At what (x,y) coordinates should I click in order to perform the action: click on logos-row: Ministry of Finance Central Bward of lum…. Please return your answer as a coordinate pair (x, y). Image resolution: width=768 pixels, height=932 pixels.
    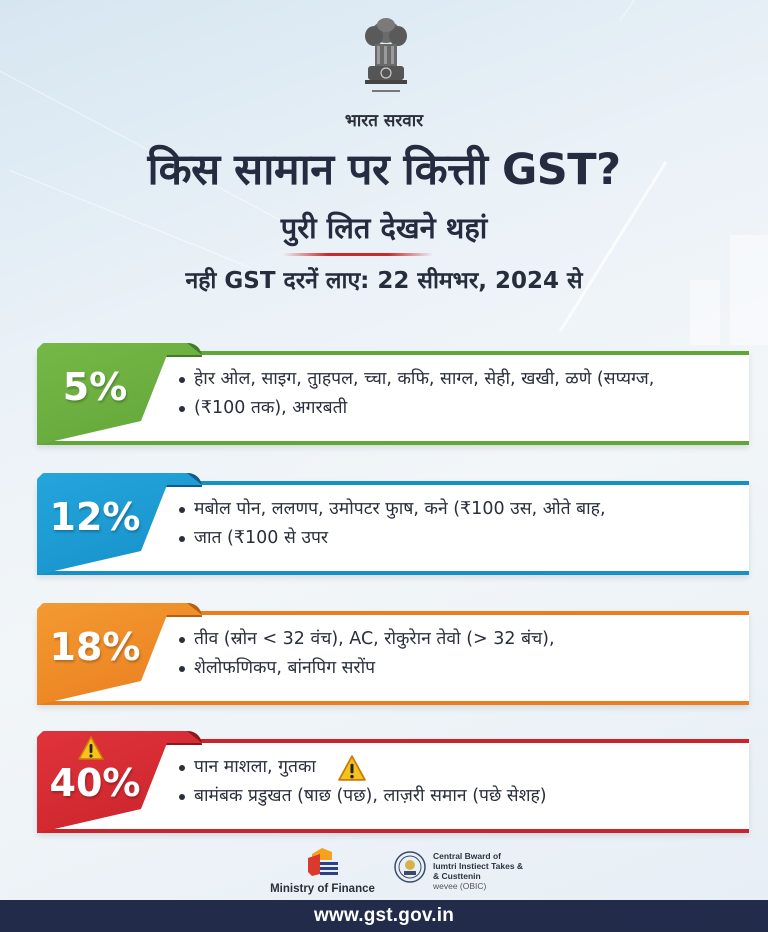
    Looking at the image, I should click on (384, 871).